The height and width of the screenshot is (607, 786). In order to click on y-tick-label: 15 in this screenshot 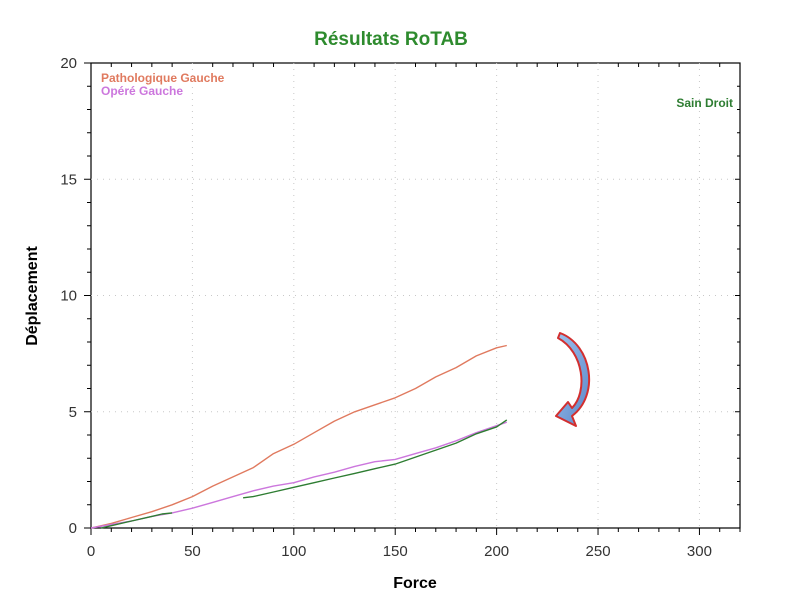, I will do `click(68, 179)`.